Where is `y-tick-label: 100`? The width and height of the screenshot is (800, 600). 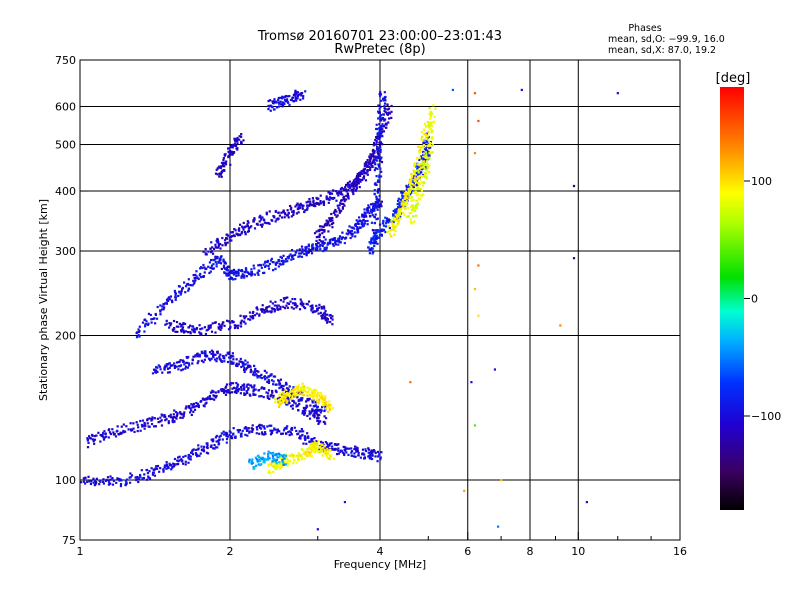 y-tick-label: 100 is located at coordinates (65, 480).